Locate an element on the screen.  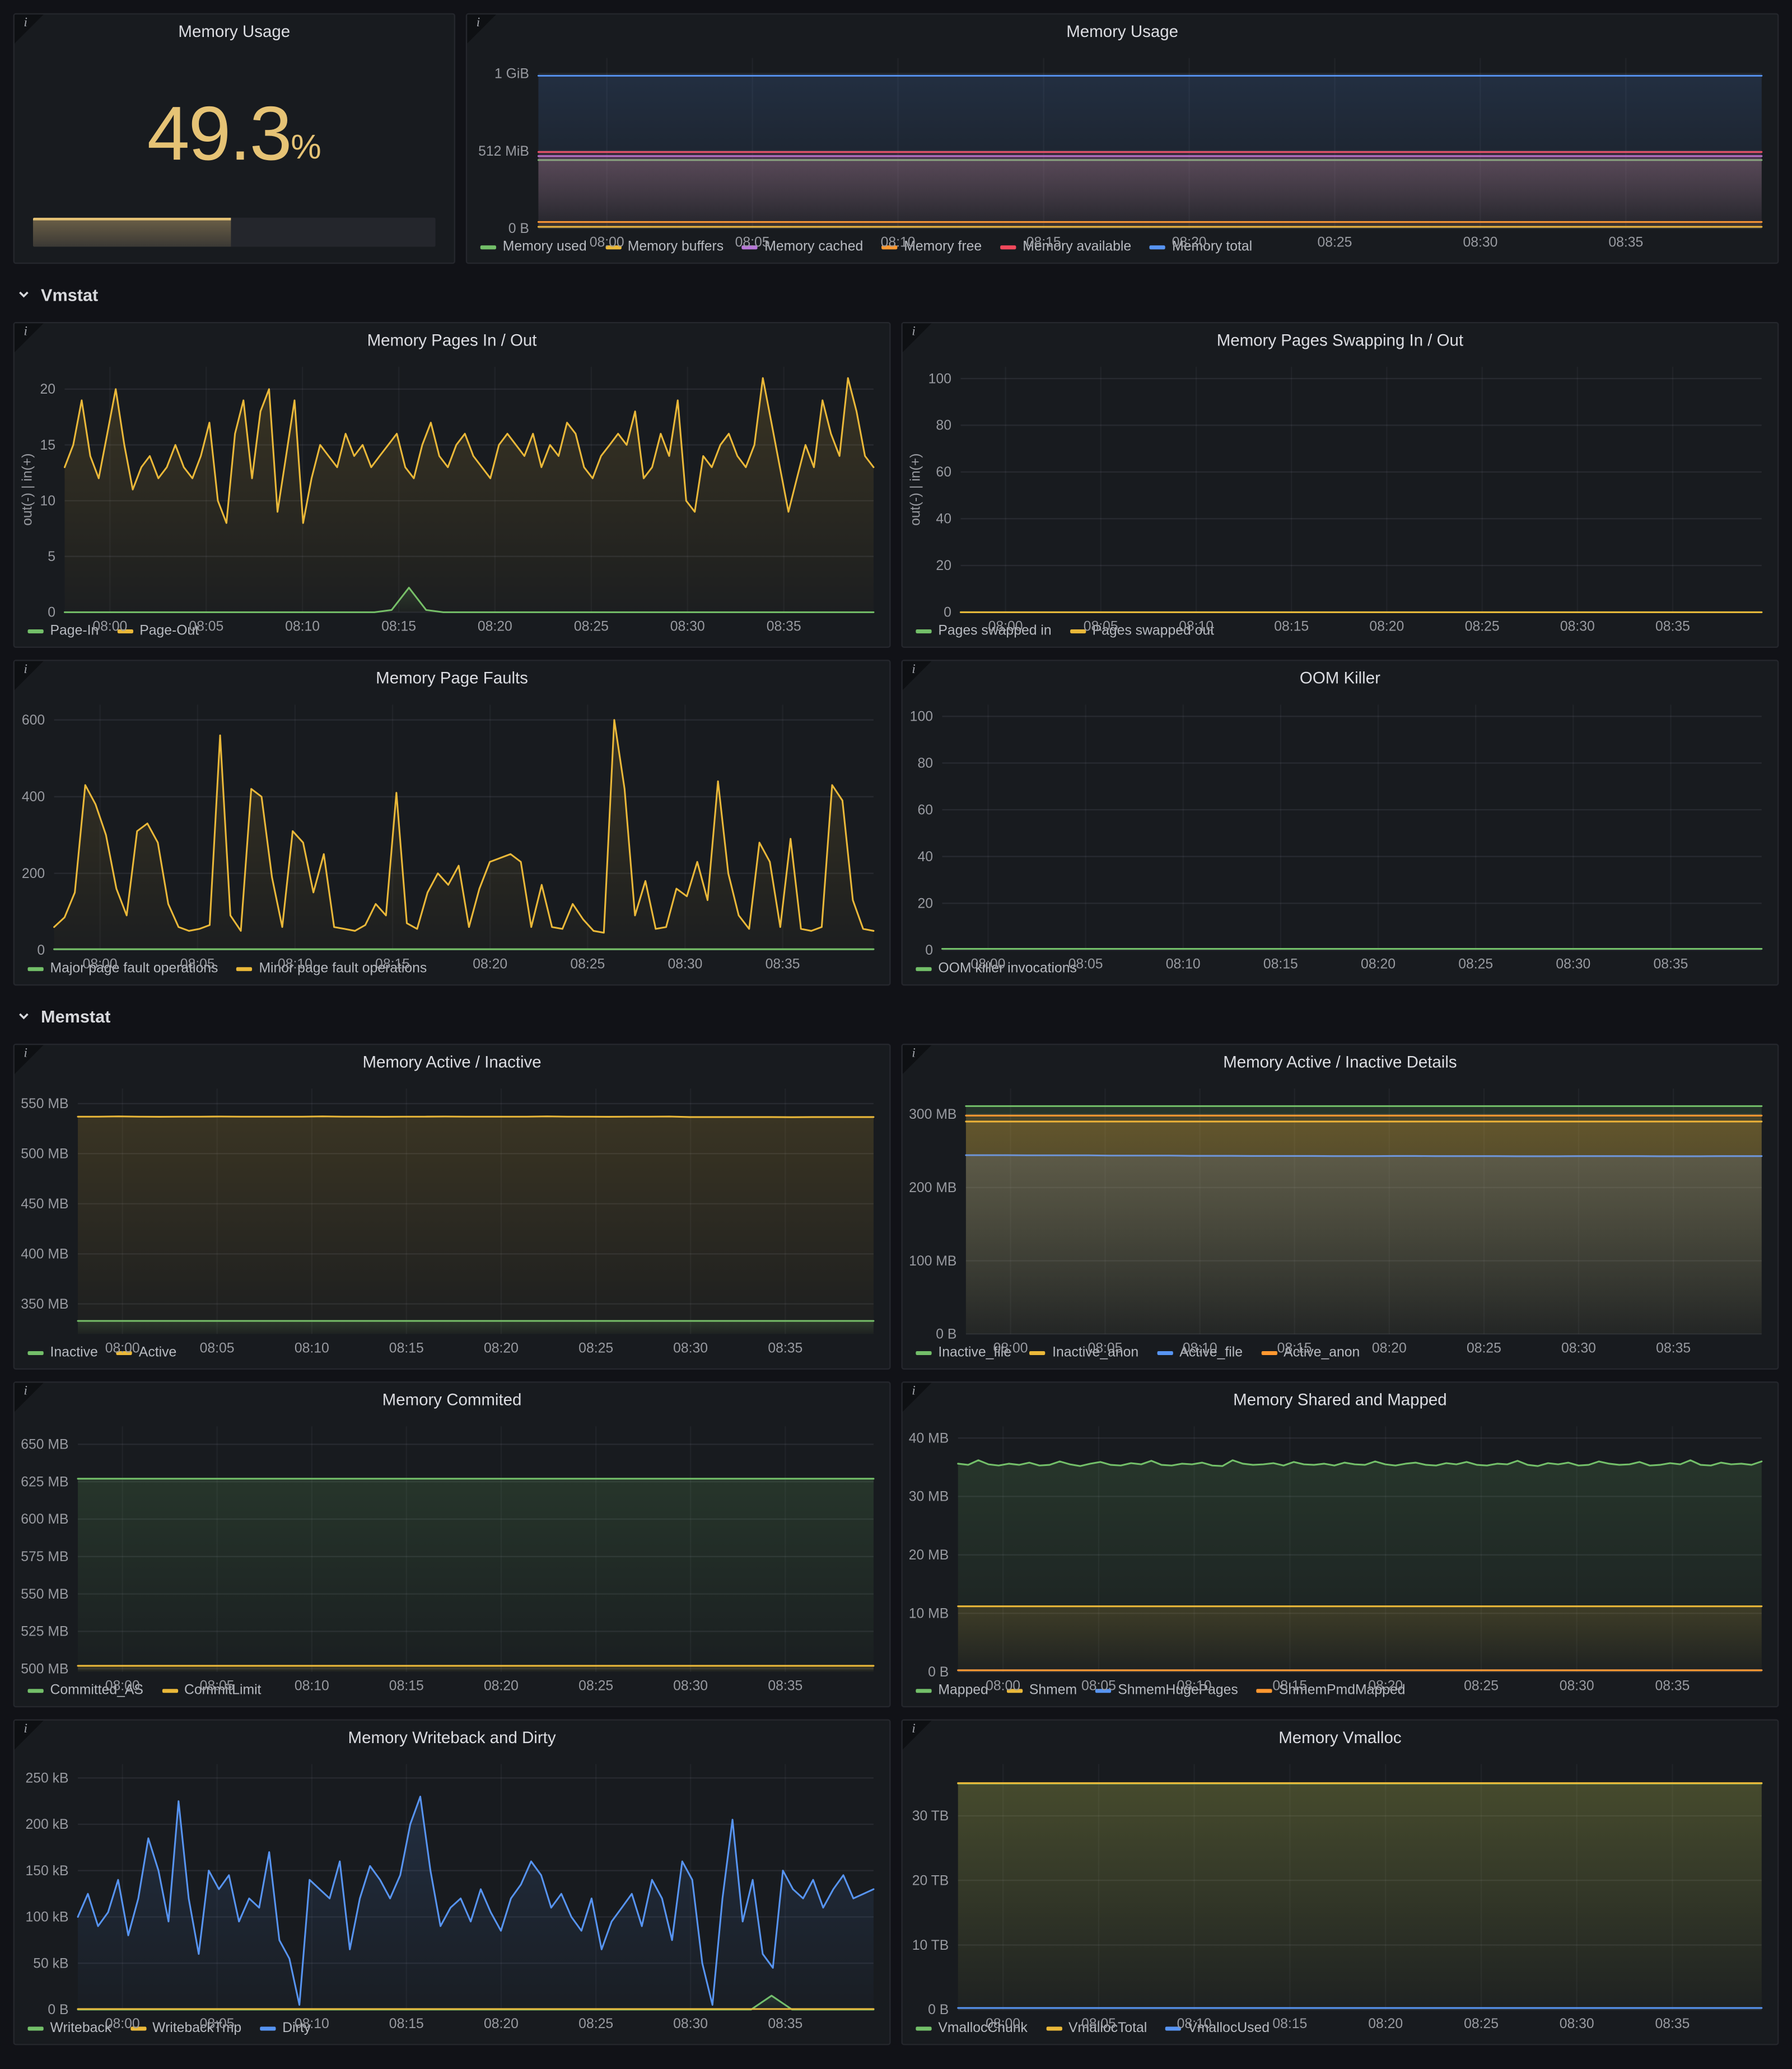
panel-title: Memory Active / Inactive Details is located at coordinates (1340, 1062).